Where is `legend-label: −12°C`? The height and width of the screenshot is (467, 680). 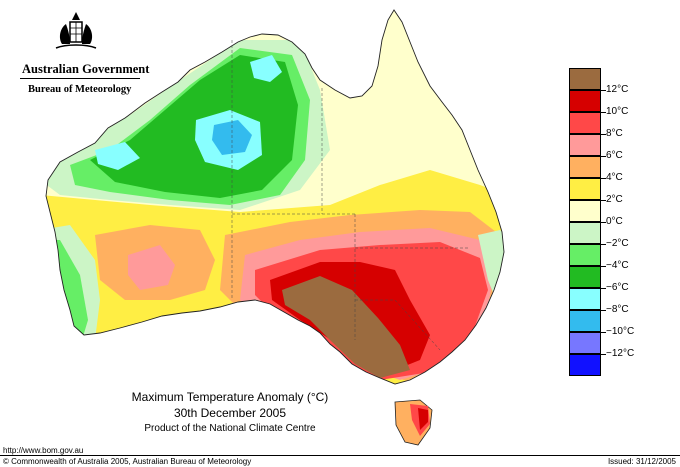
legend-label: −12°C is located at coordinates (620, 353).